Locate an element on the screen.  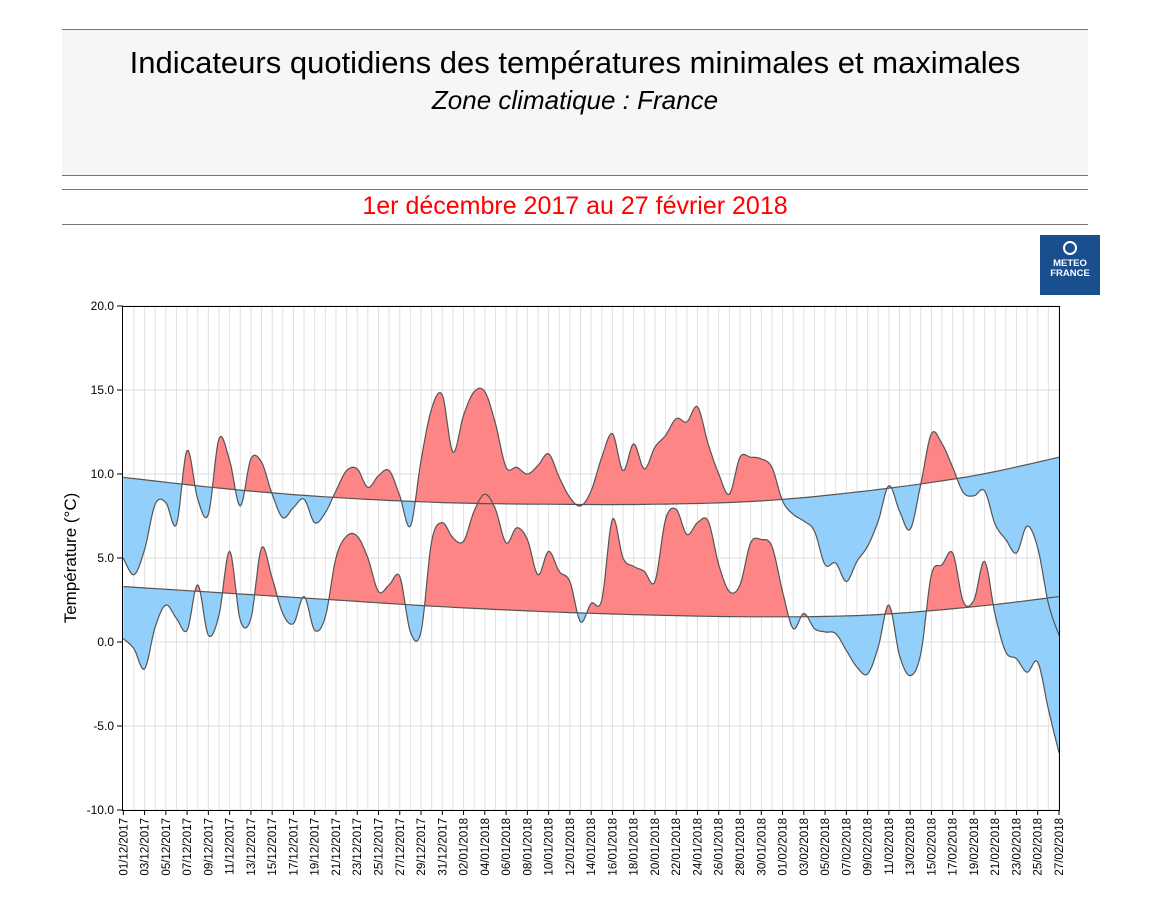
x-tick-label: 22/01/2018 is located at coordinates (677, 847).